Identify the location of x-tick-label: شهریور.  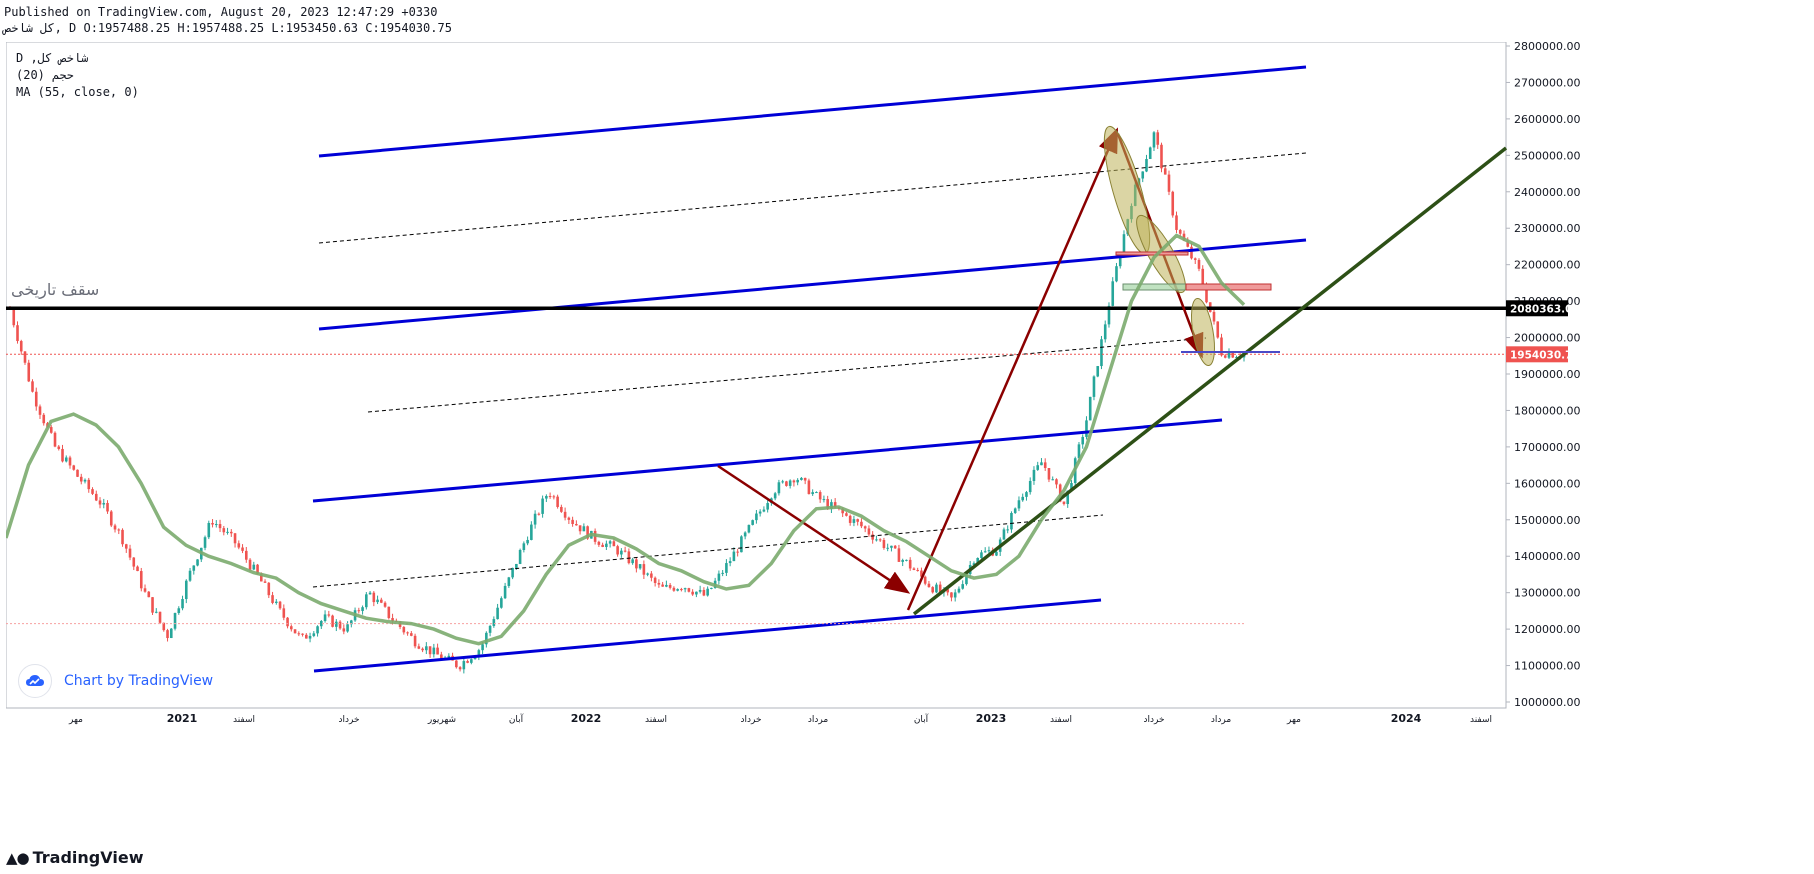
(441, 720).